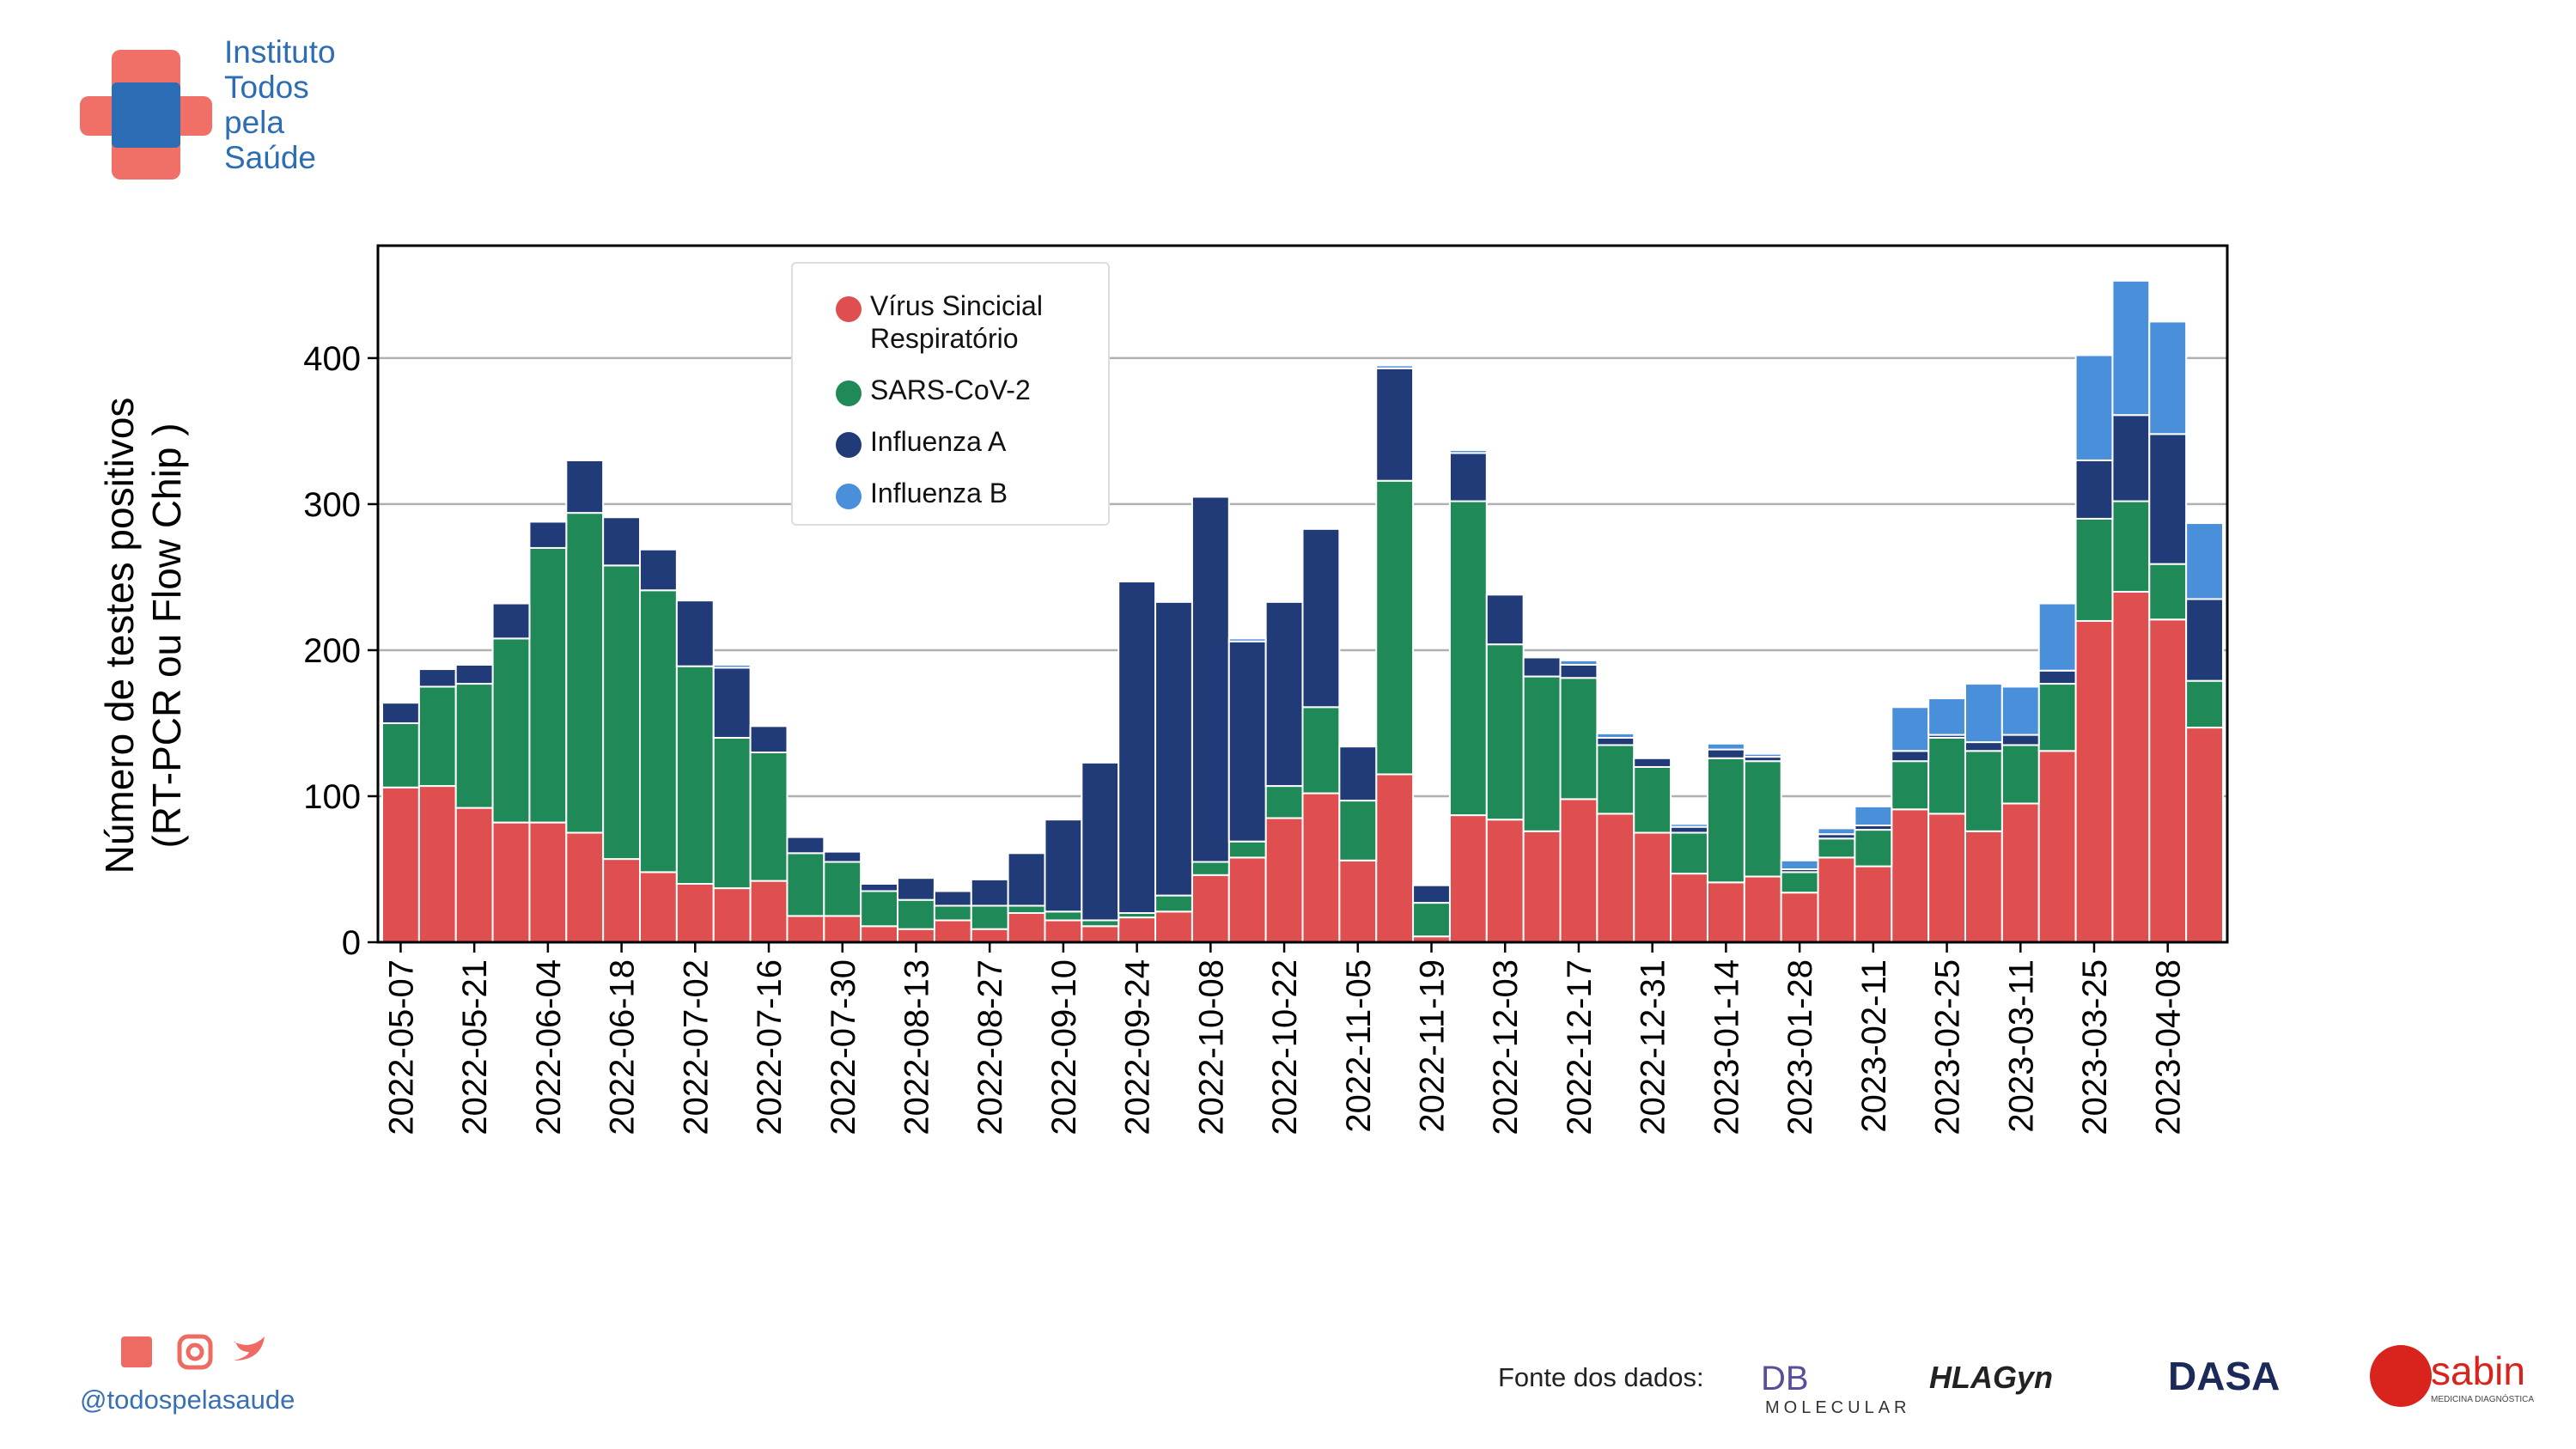 The width and height of the screenshot is (2576, 1449). What do you see at coordinates (916, 1047) in the screenshot?
I see `x-tick-label: 2022-08-13` at bounding box center [916, 1047].